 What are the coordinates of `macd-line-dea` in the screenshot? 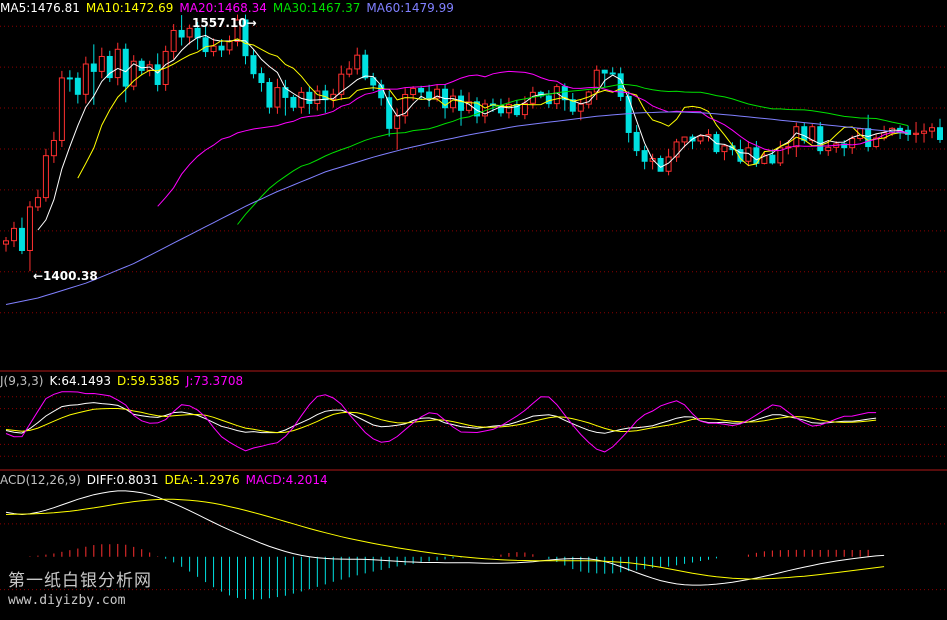 It's located at (445, 539).